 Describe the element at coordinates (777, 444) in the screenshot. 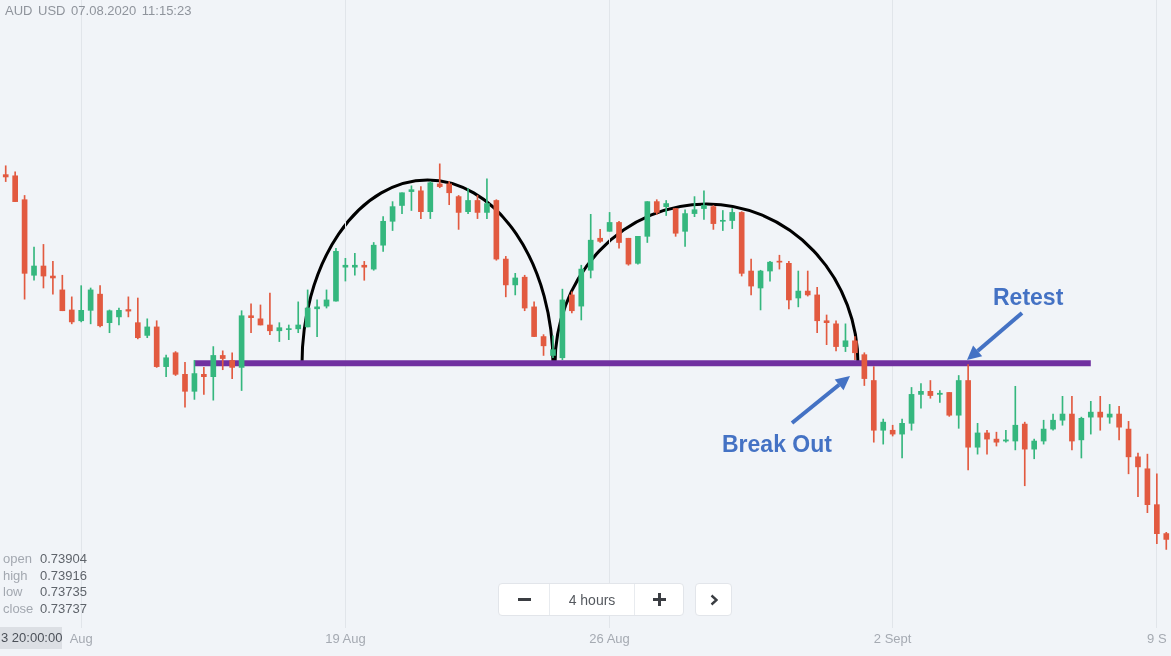

I see `annotation: Break Out` at that location.